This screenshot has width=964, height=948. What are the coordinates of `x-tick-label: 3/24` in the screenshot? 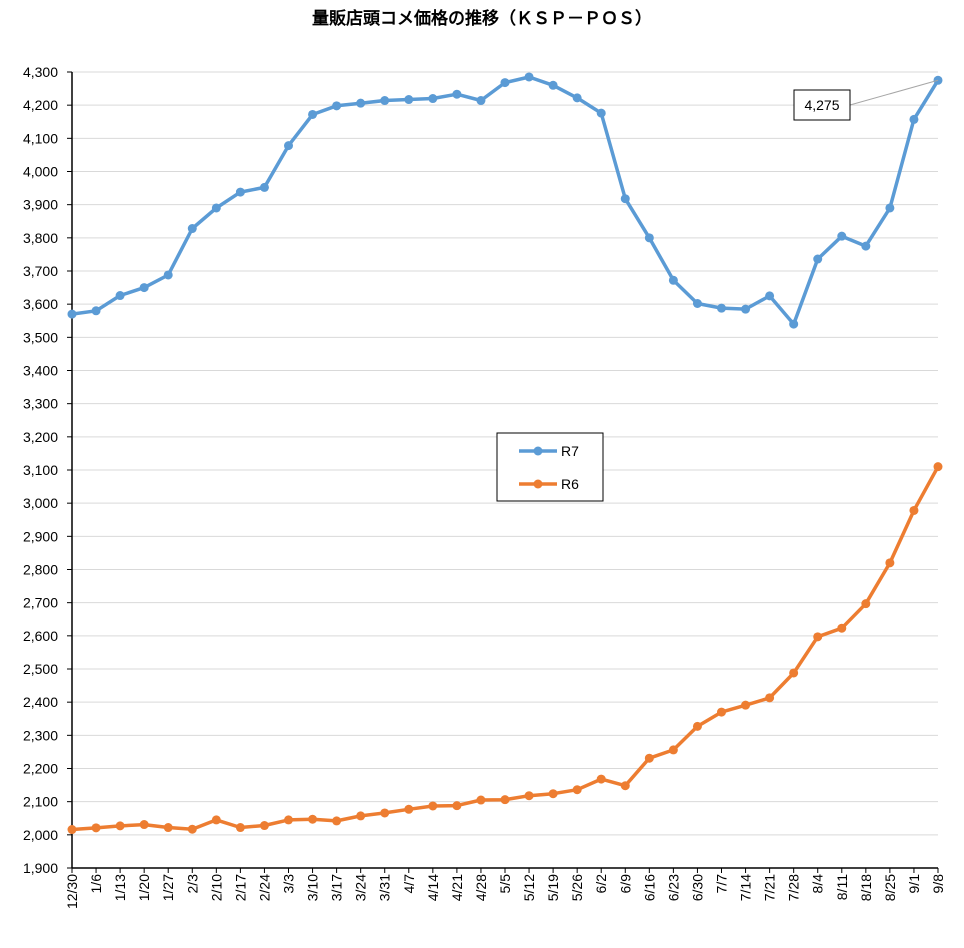 It's located at (361, 887).